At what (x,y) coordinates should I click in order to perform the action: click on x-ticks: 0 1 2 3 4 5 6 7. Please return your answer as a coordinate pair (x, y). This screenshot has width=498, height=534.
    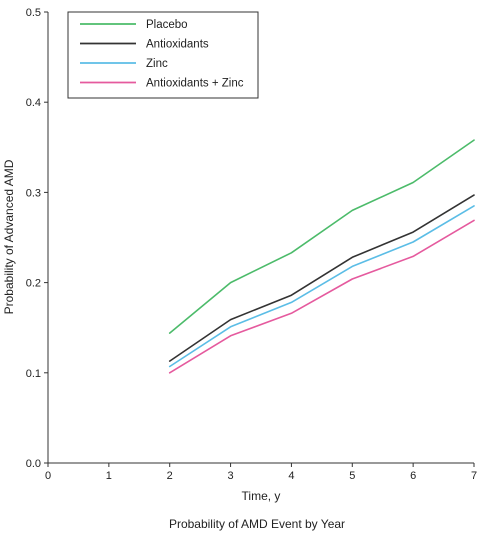
    Looking at the image, I should click on (261, 472).